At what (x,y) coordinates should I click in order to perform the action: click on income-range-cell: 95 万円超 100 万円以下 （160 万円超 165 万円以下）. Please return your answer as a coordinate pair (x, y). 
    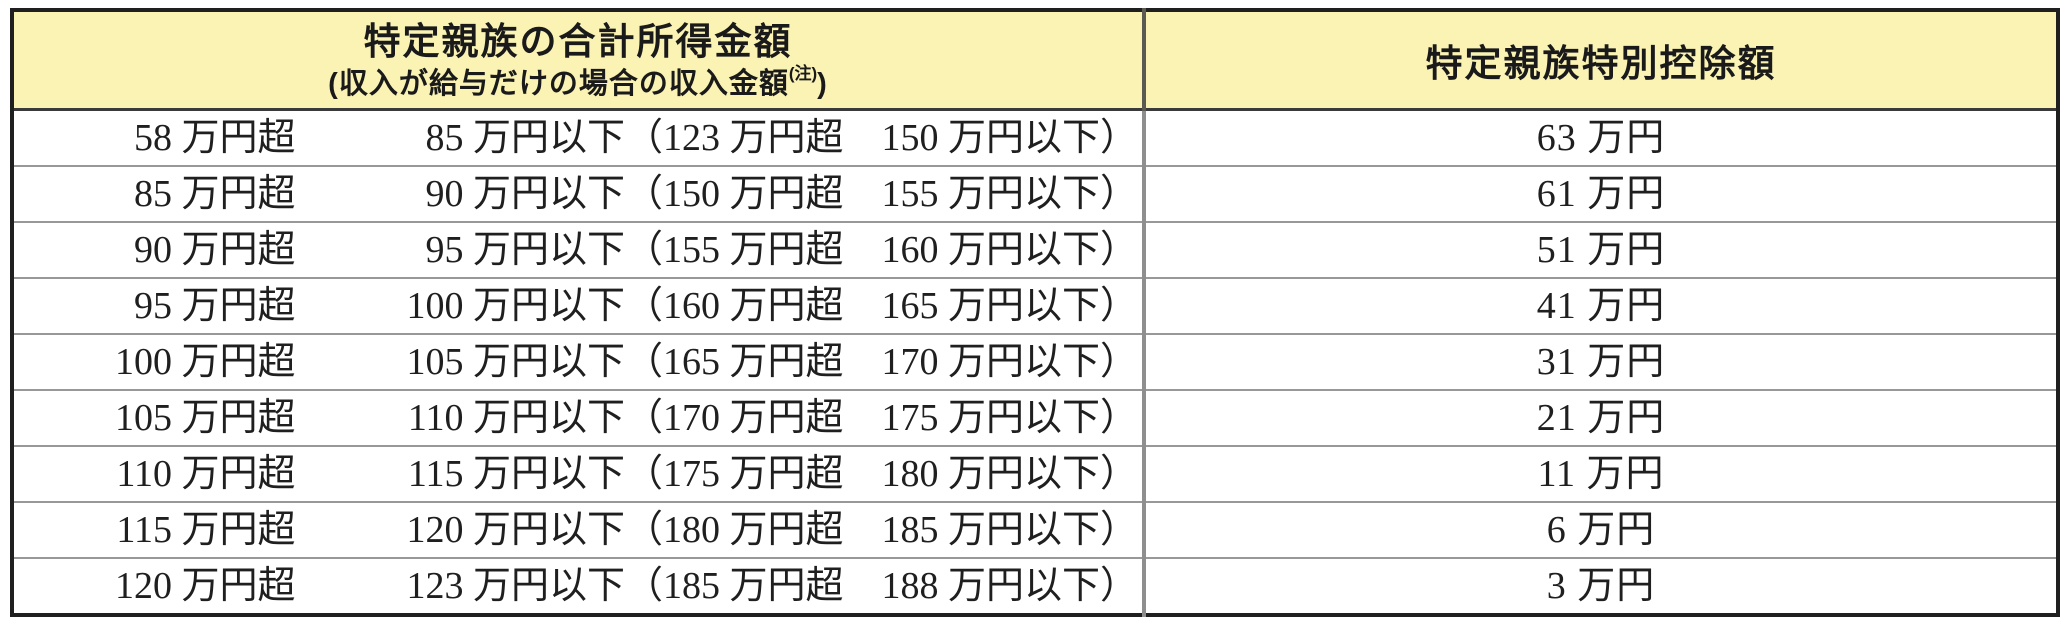
    Looking at the image, I should click on (578, 305).